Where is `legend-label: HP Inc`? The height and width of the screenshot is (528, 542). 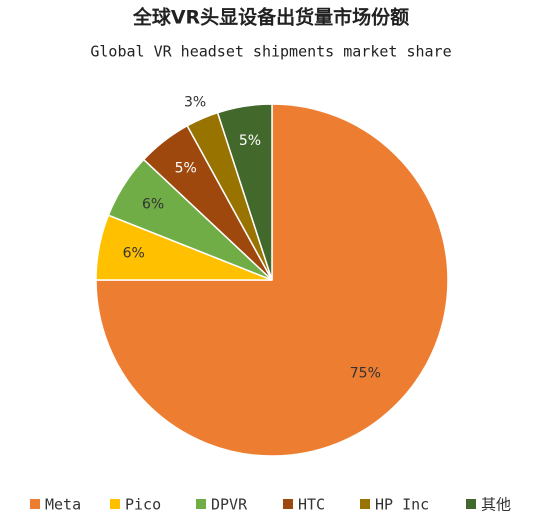 legend-label: HP Inc is located at coordinates (402, 505).